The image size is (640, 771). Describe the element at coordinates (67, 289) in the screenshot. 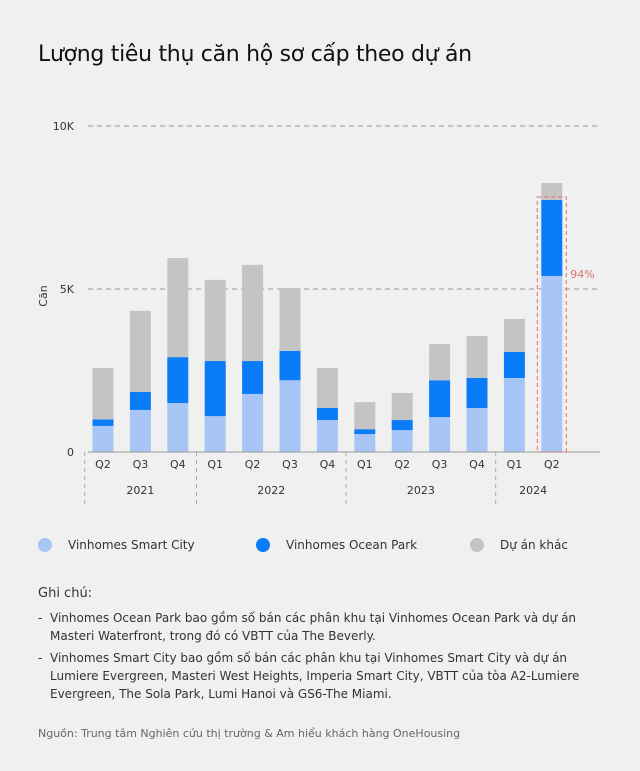

I see `y-tick-label: 5K` at that location.